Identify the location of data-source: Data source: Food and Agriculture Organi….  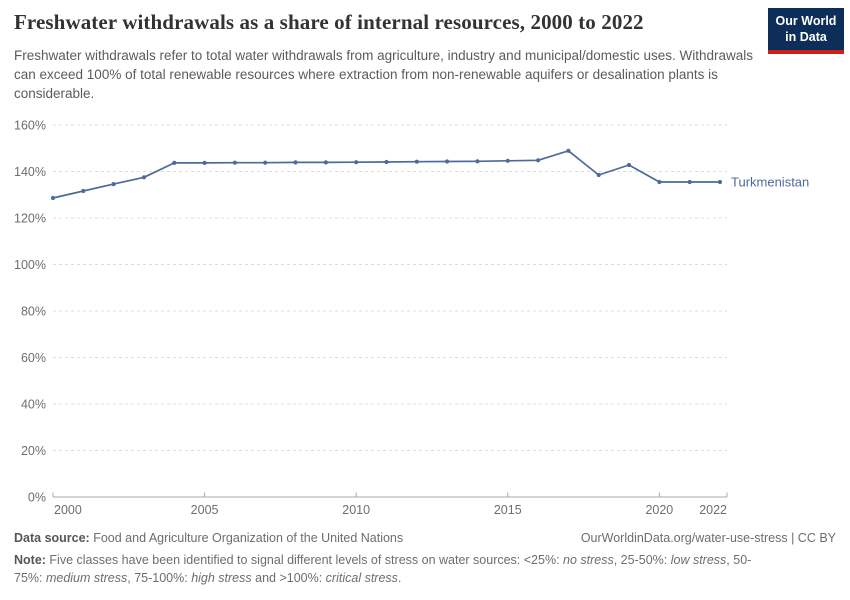
(208, 538).